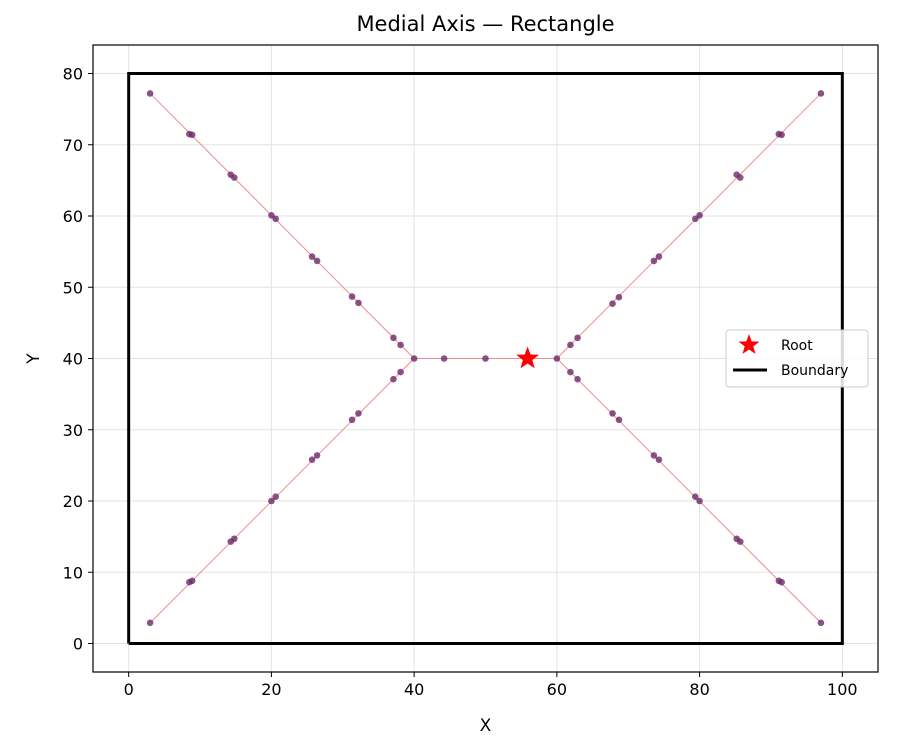 The image size is (900, 750). I want to click on chart-title: Medial Axis — Rectangle, so click(485, 24).